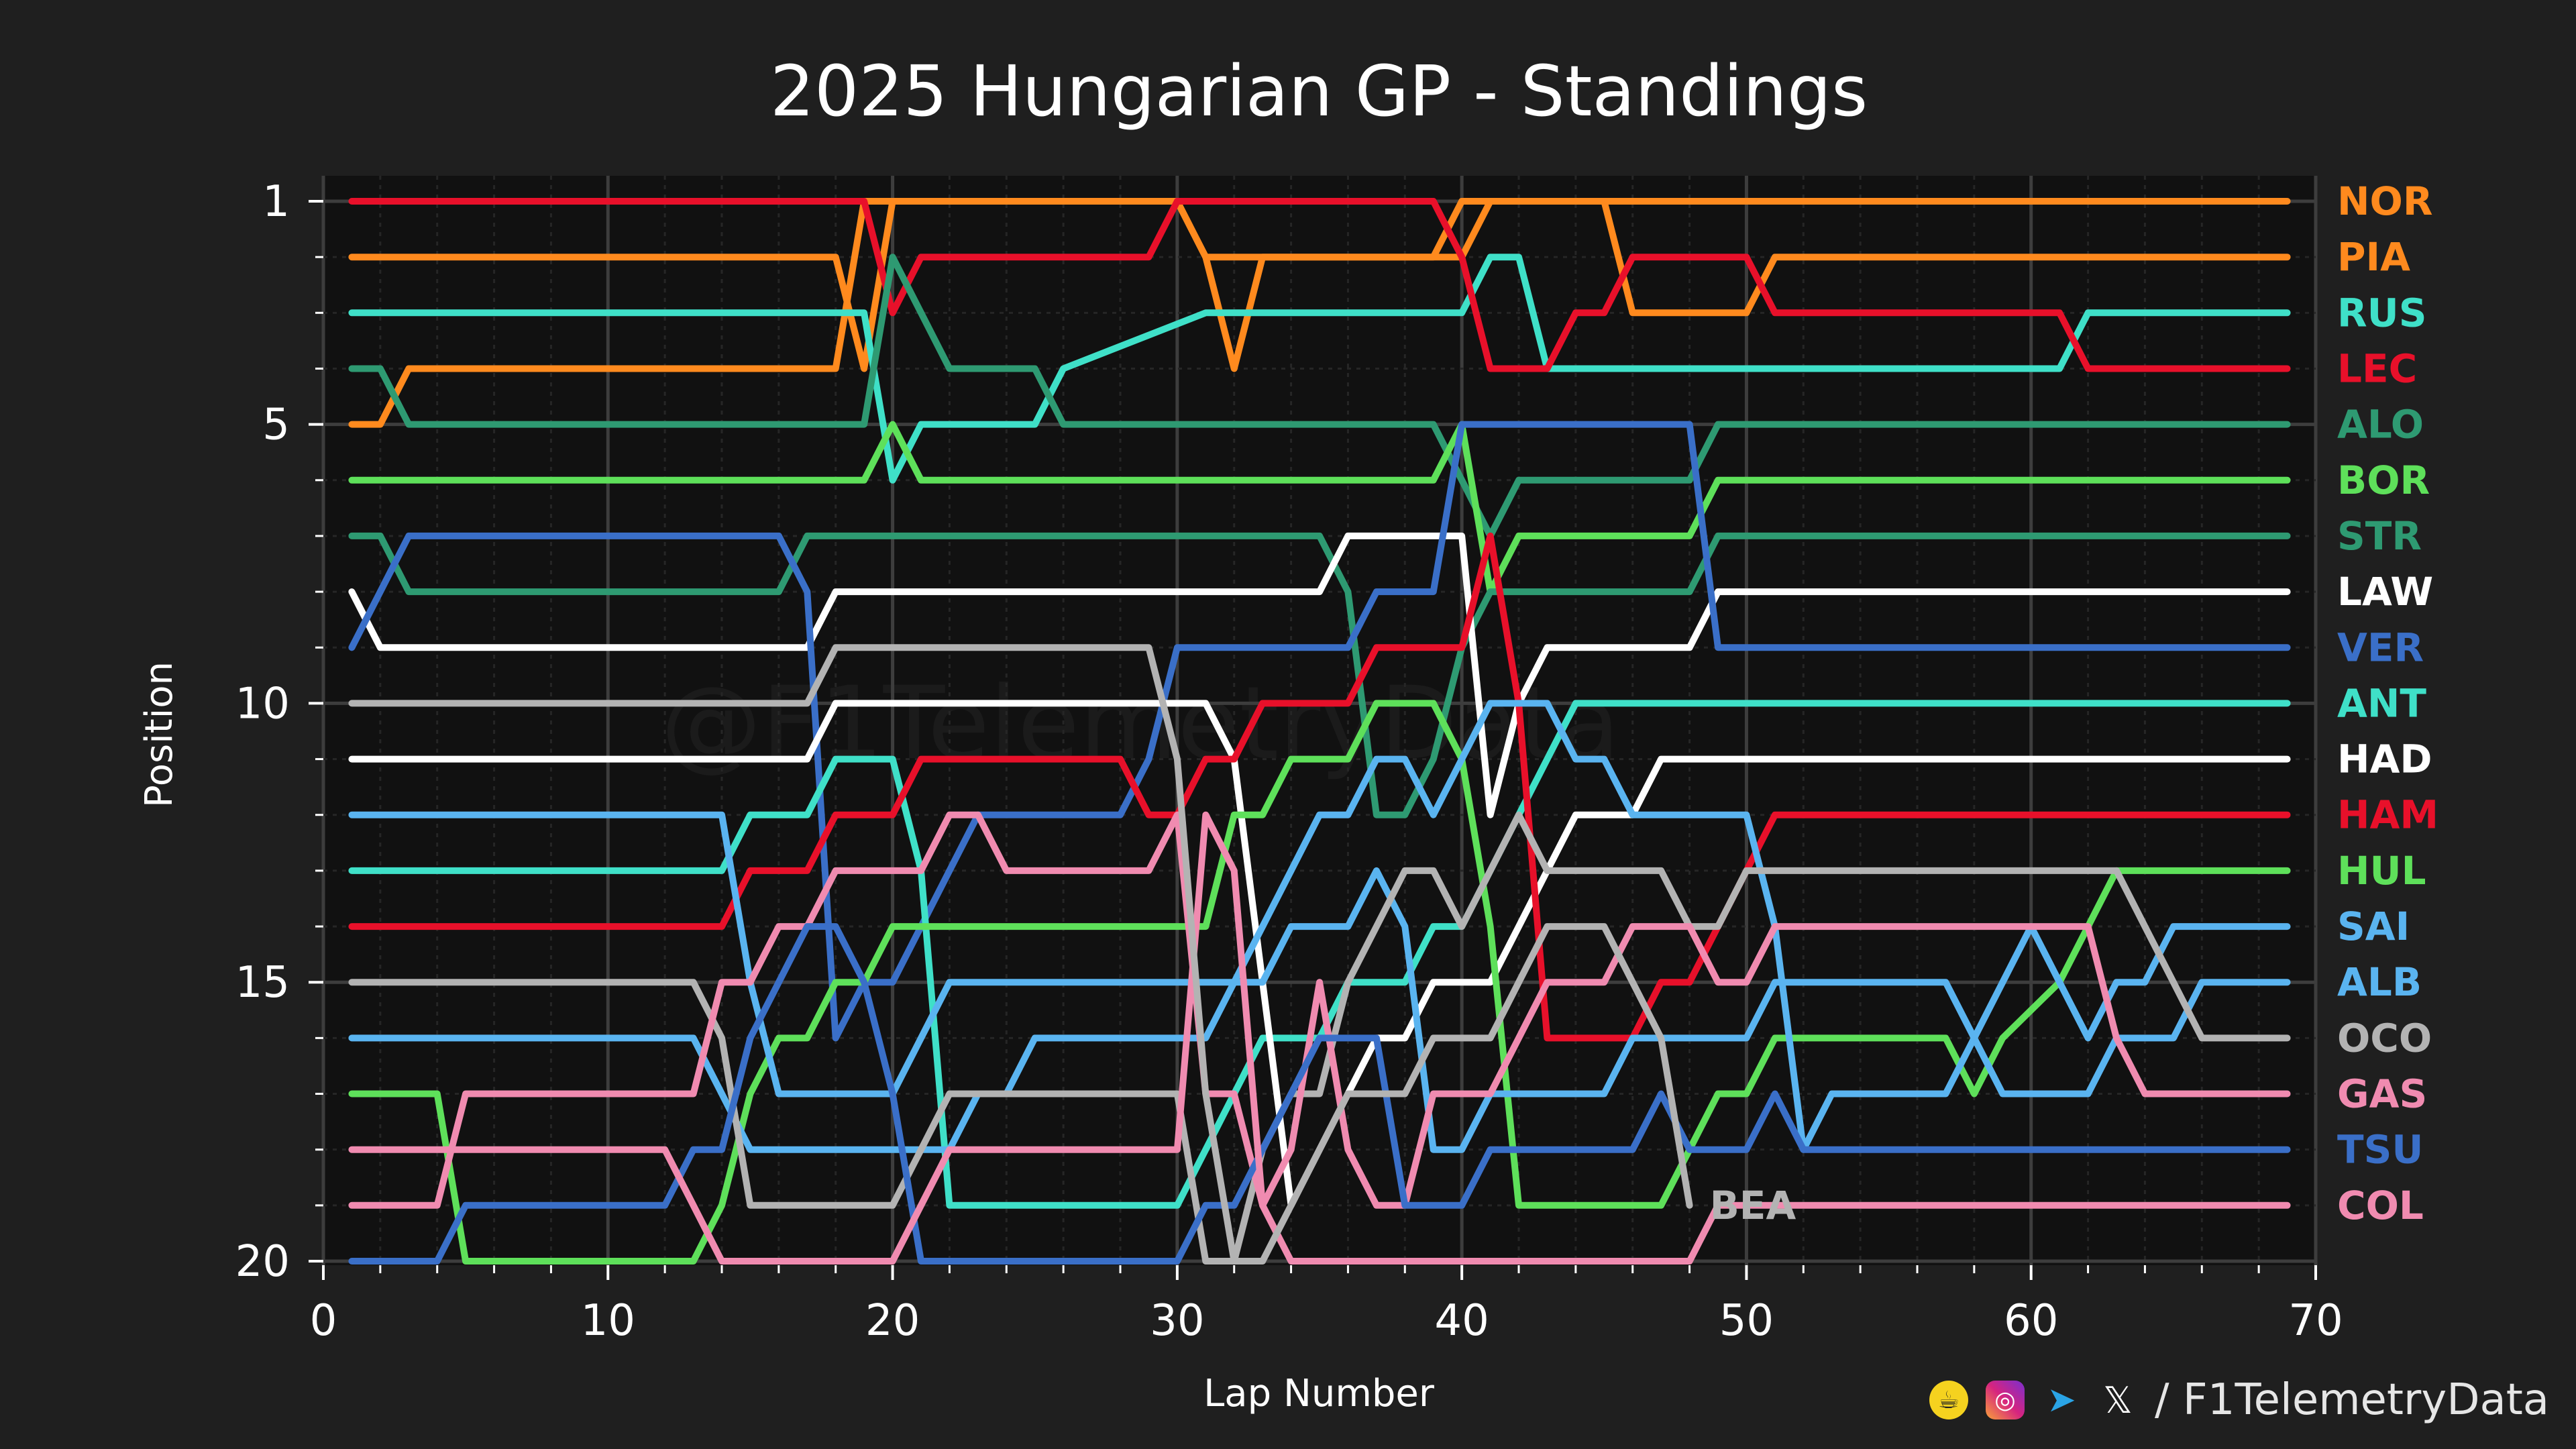  I want to click on driver-label-col: COL, so click(2380, 1205).